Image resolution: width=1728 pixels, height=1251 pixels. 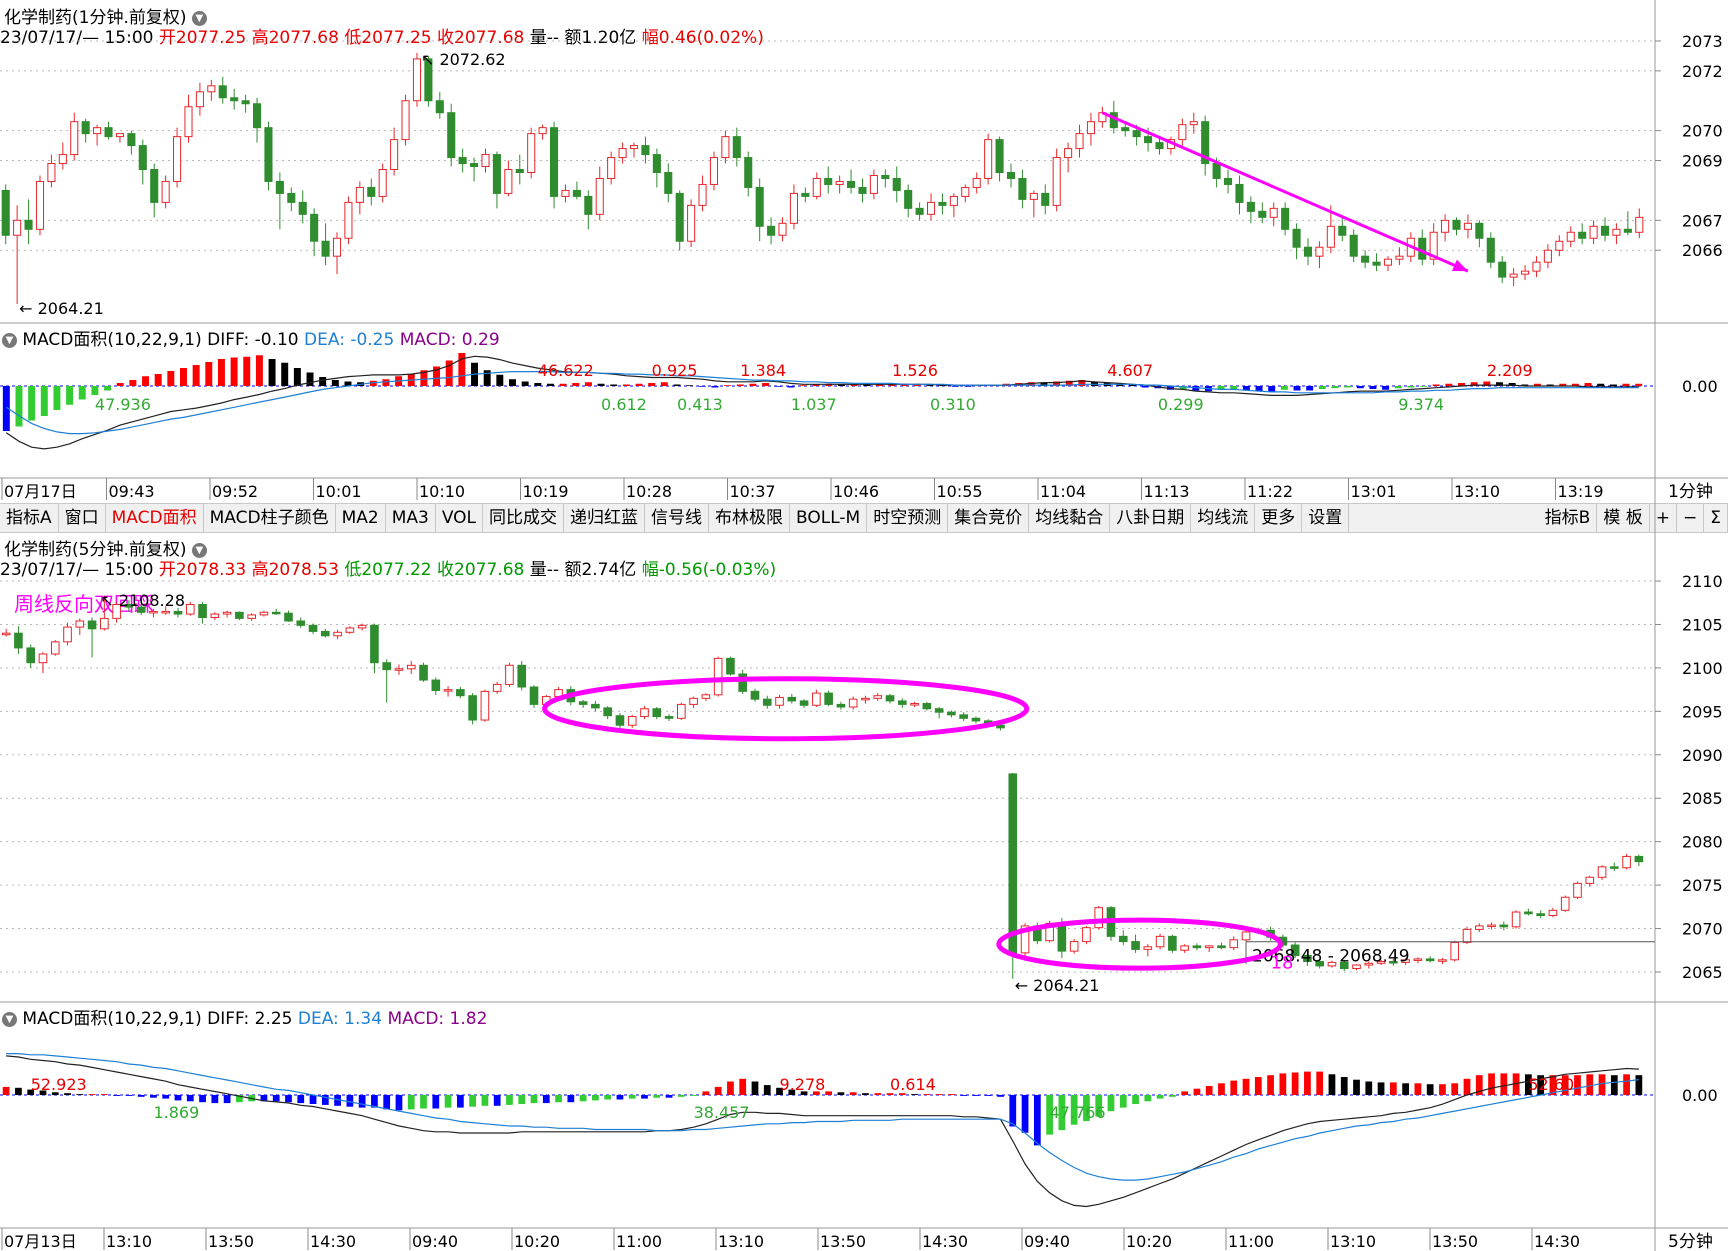 What do you see at coordinates (361, 518) in the screenshot?
I see `toolbar-item-4: MA2` at bounding box center [361, 518].